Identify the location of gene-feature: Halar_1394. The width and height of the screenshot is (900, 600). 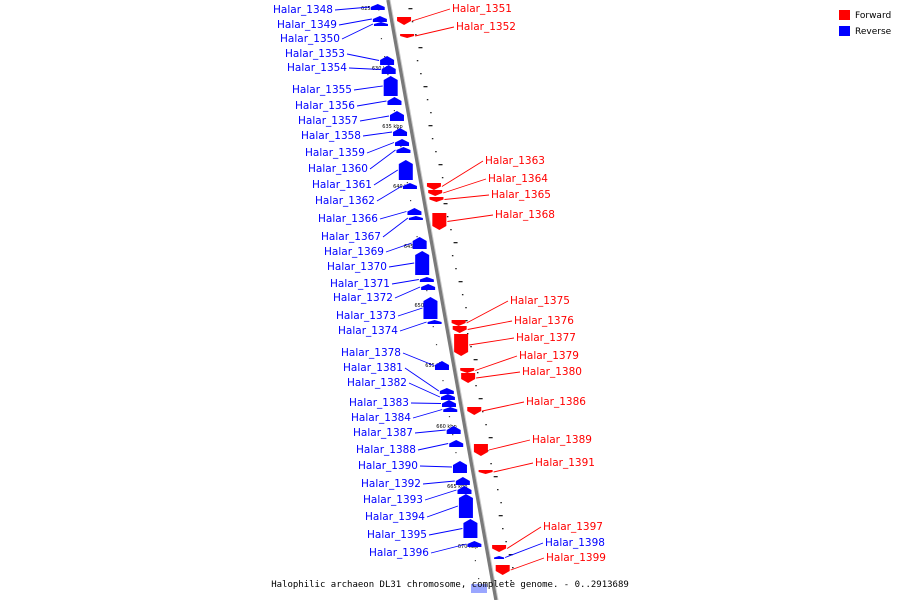
(465, 506).